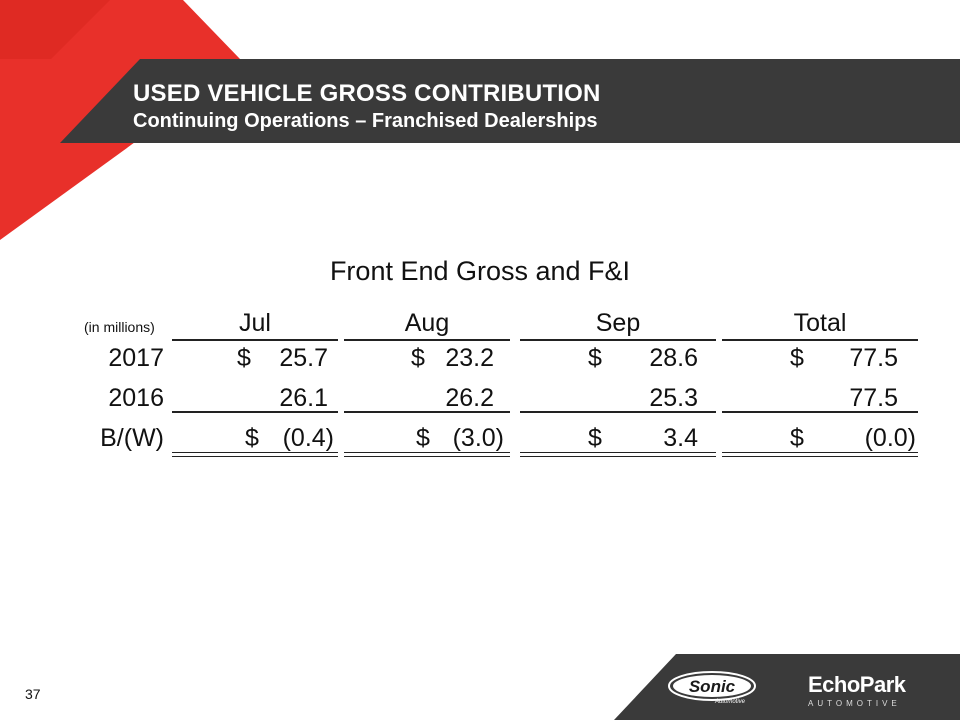 Image resolution: width=960 pixels, height=720 pixels. Describe the element at coordinates (132, 438) in the screenshot. I see `row-label-bw: B/(W)` at that location.